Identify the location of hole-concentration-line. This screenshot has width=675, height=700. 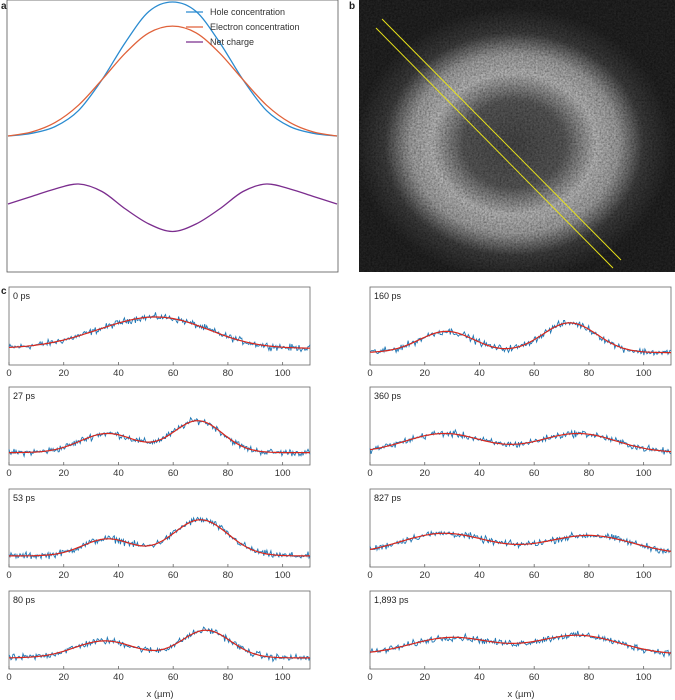
(172, 69).